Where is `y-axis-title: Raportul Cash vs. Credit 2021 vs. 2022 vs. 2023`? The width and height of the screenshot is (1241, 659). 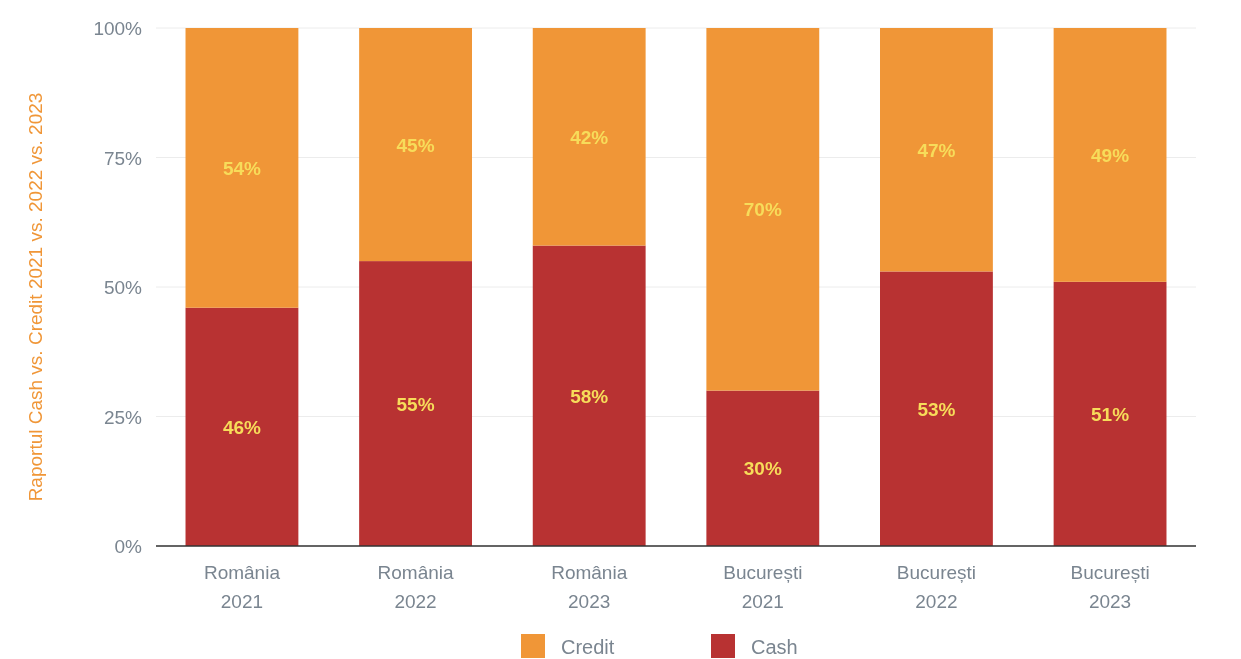 y-axis-title: Raportul Cash vs. Credit 2021 vs. 2022 vs. 2023 is located at coordinates (35, 297).